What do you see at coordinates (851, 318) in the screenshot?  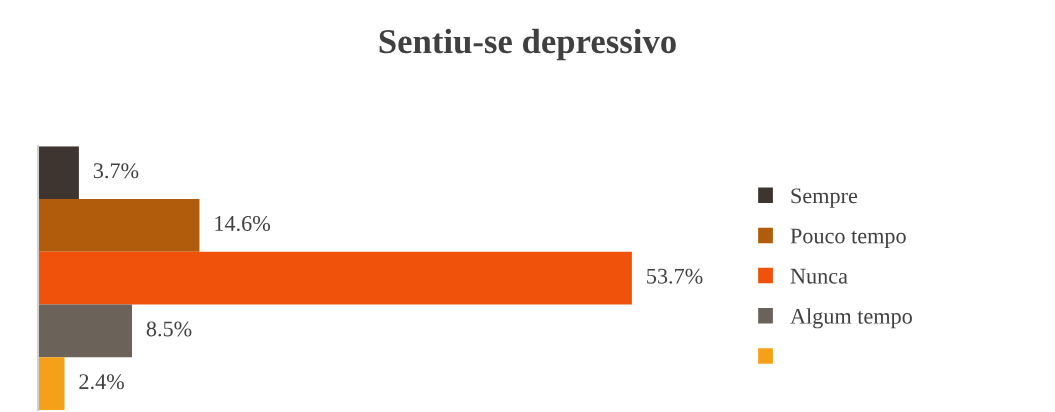 I see `legend-label: Algum tempo` at bounding box center [851, 318].